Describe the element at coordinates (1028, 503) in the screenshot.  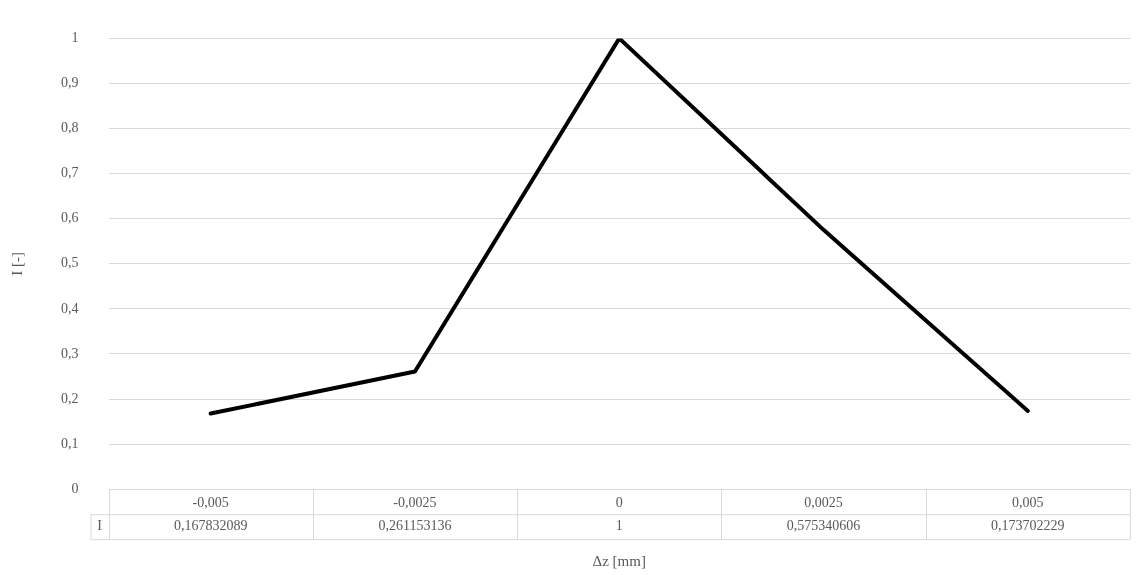
I see `x-tick-label: 0,005` at that location.